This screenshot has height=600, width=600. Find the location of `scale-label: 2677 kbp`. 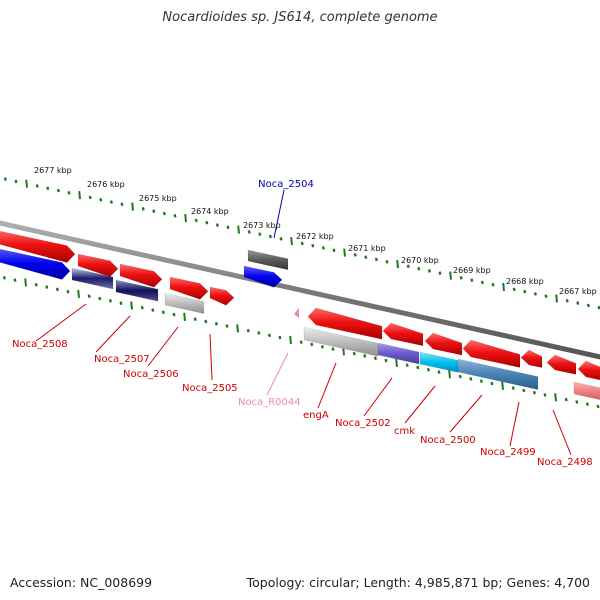

scale-label: 2677 kbp is located at coordinates (53, 170).